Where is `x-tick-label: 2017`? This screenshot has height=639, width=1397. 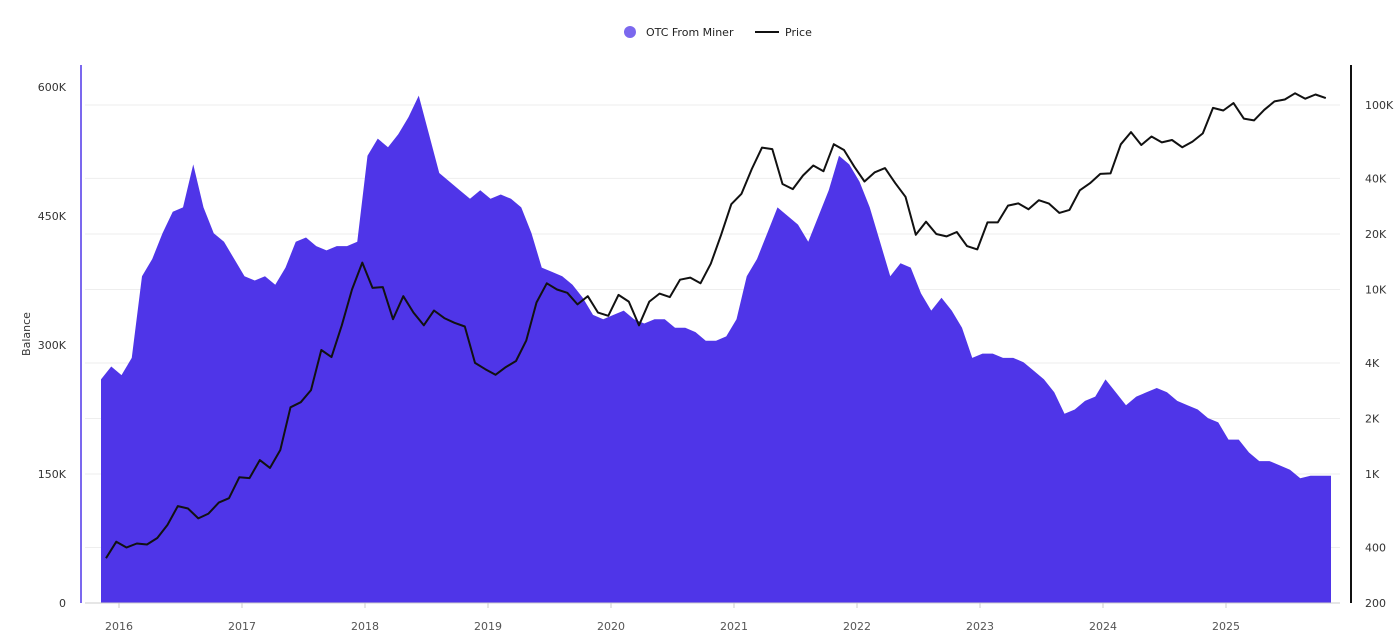 x-tick-label: 2017 is located at coordinates (242, 626).